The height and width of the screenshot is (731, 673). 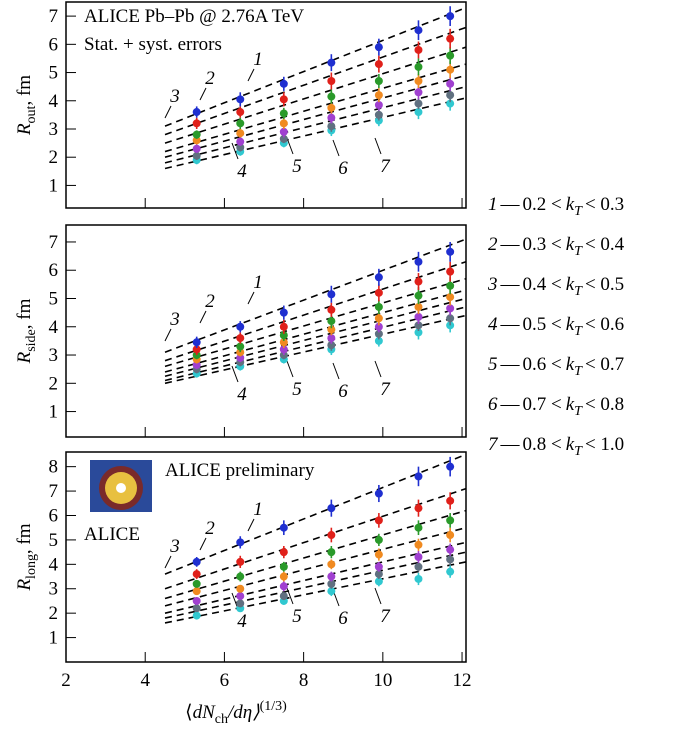 What do you see at coordinates (604, 284) in the screenshot?
I see `legend-hi: < 0.5` at bounding box center [604, 284].